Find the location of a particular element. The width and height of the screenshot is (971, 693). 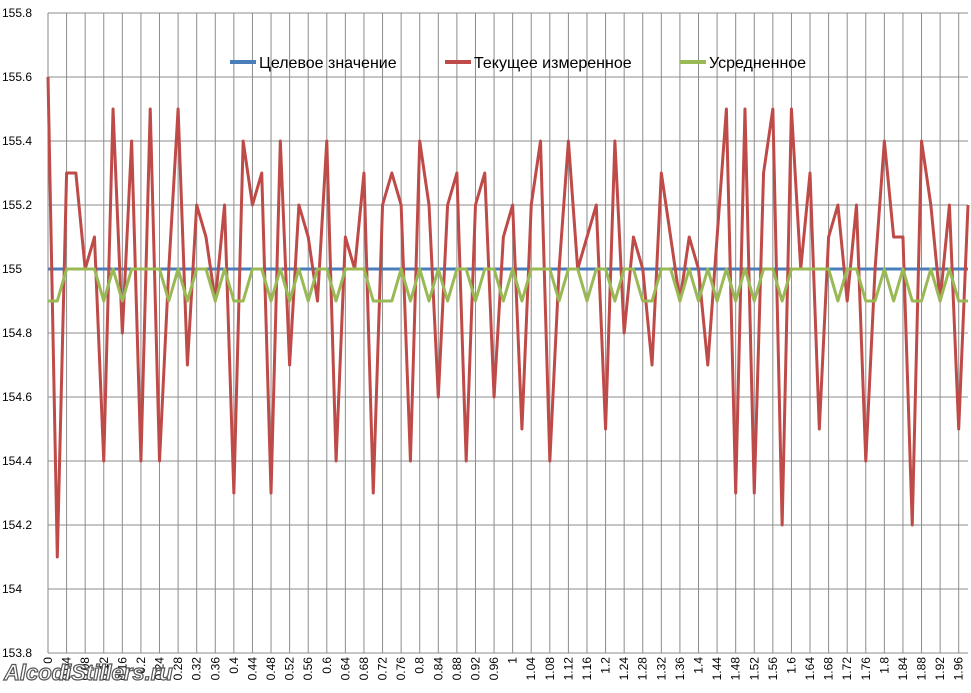

x-tick-label: 1.2 is located at coordinates (606, 665).